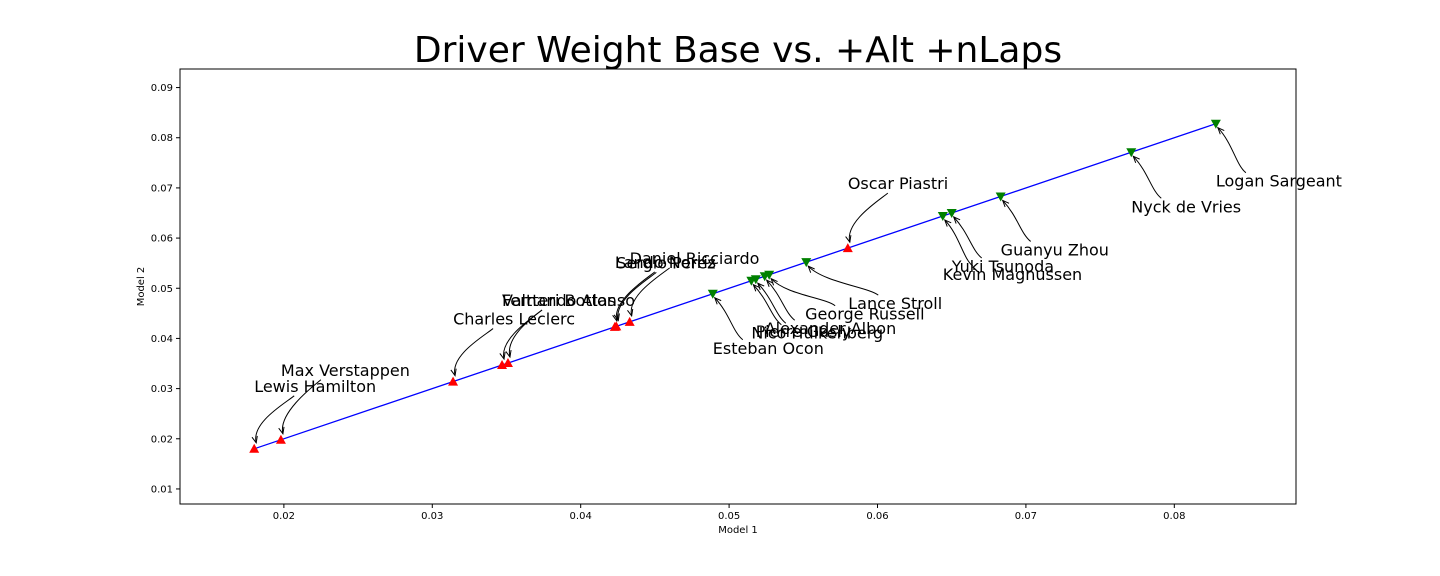 Image resolution: width=1440 pixels, height=576 pixels. I want to click on x-axis-label: Model 1, so click(738, 530).